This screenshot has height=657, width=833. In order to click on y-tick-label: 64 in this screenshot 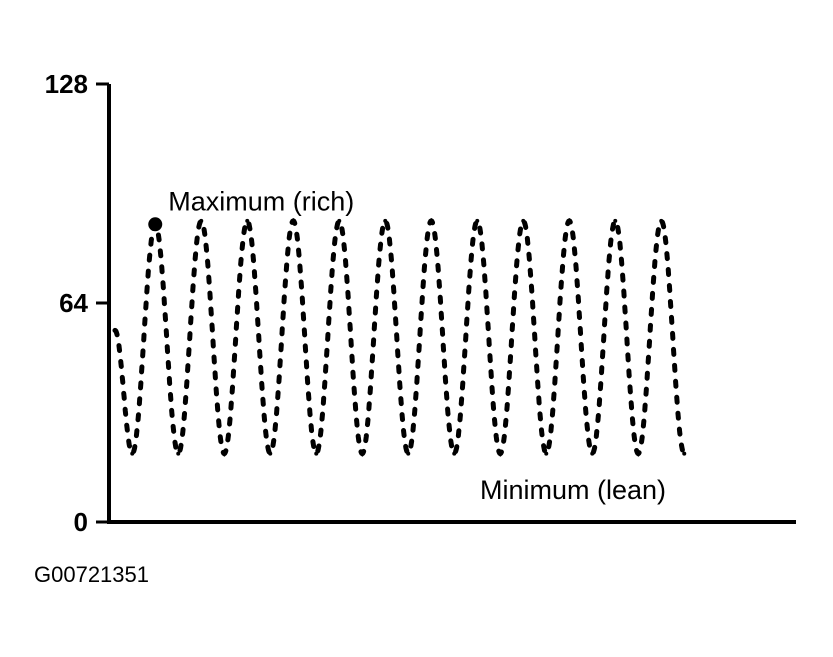, I will do `click(73, 303)`.